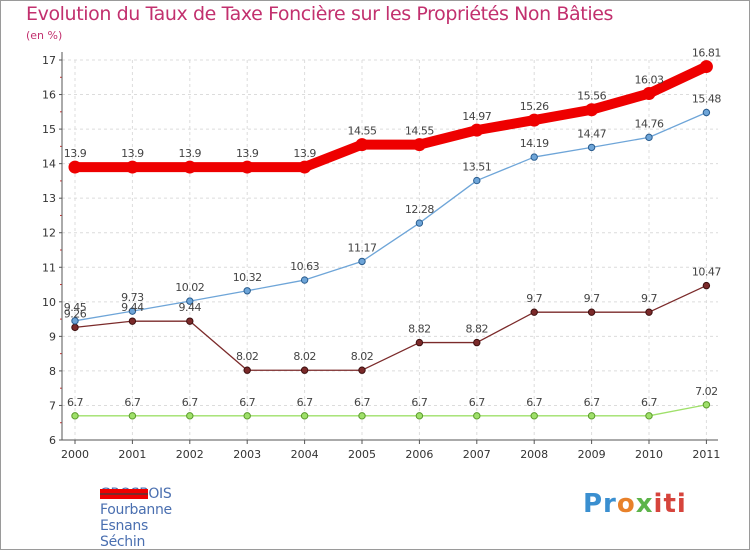  Describe the element at coordinates (534, 106) in the screenshot. I see `data-label-grosbois: 15.26` at that location.